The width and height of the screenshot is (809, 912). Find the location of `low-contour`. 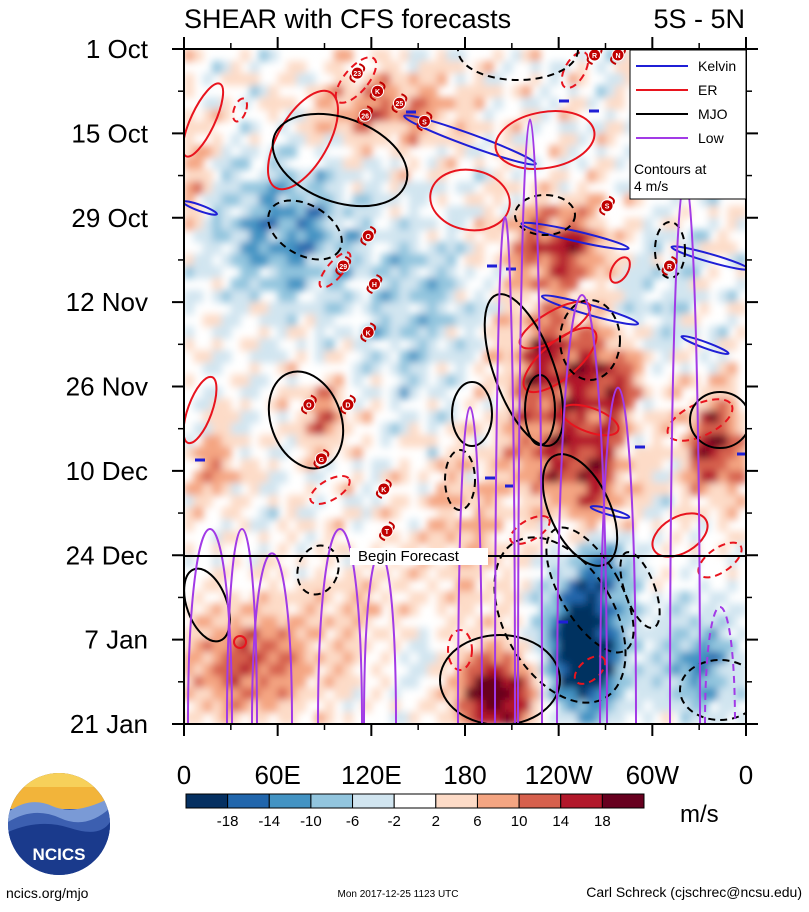

low-contour is located at coordinates (505, 470).